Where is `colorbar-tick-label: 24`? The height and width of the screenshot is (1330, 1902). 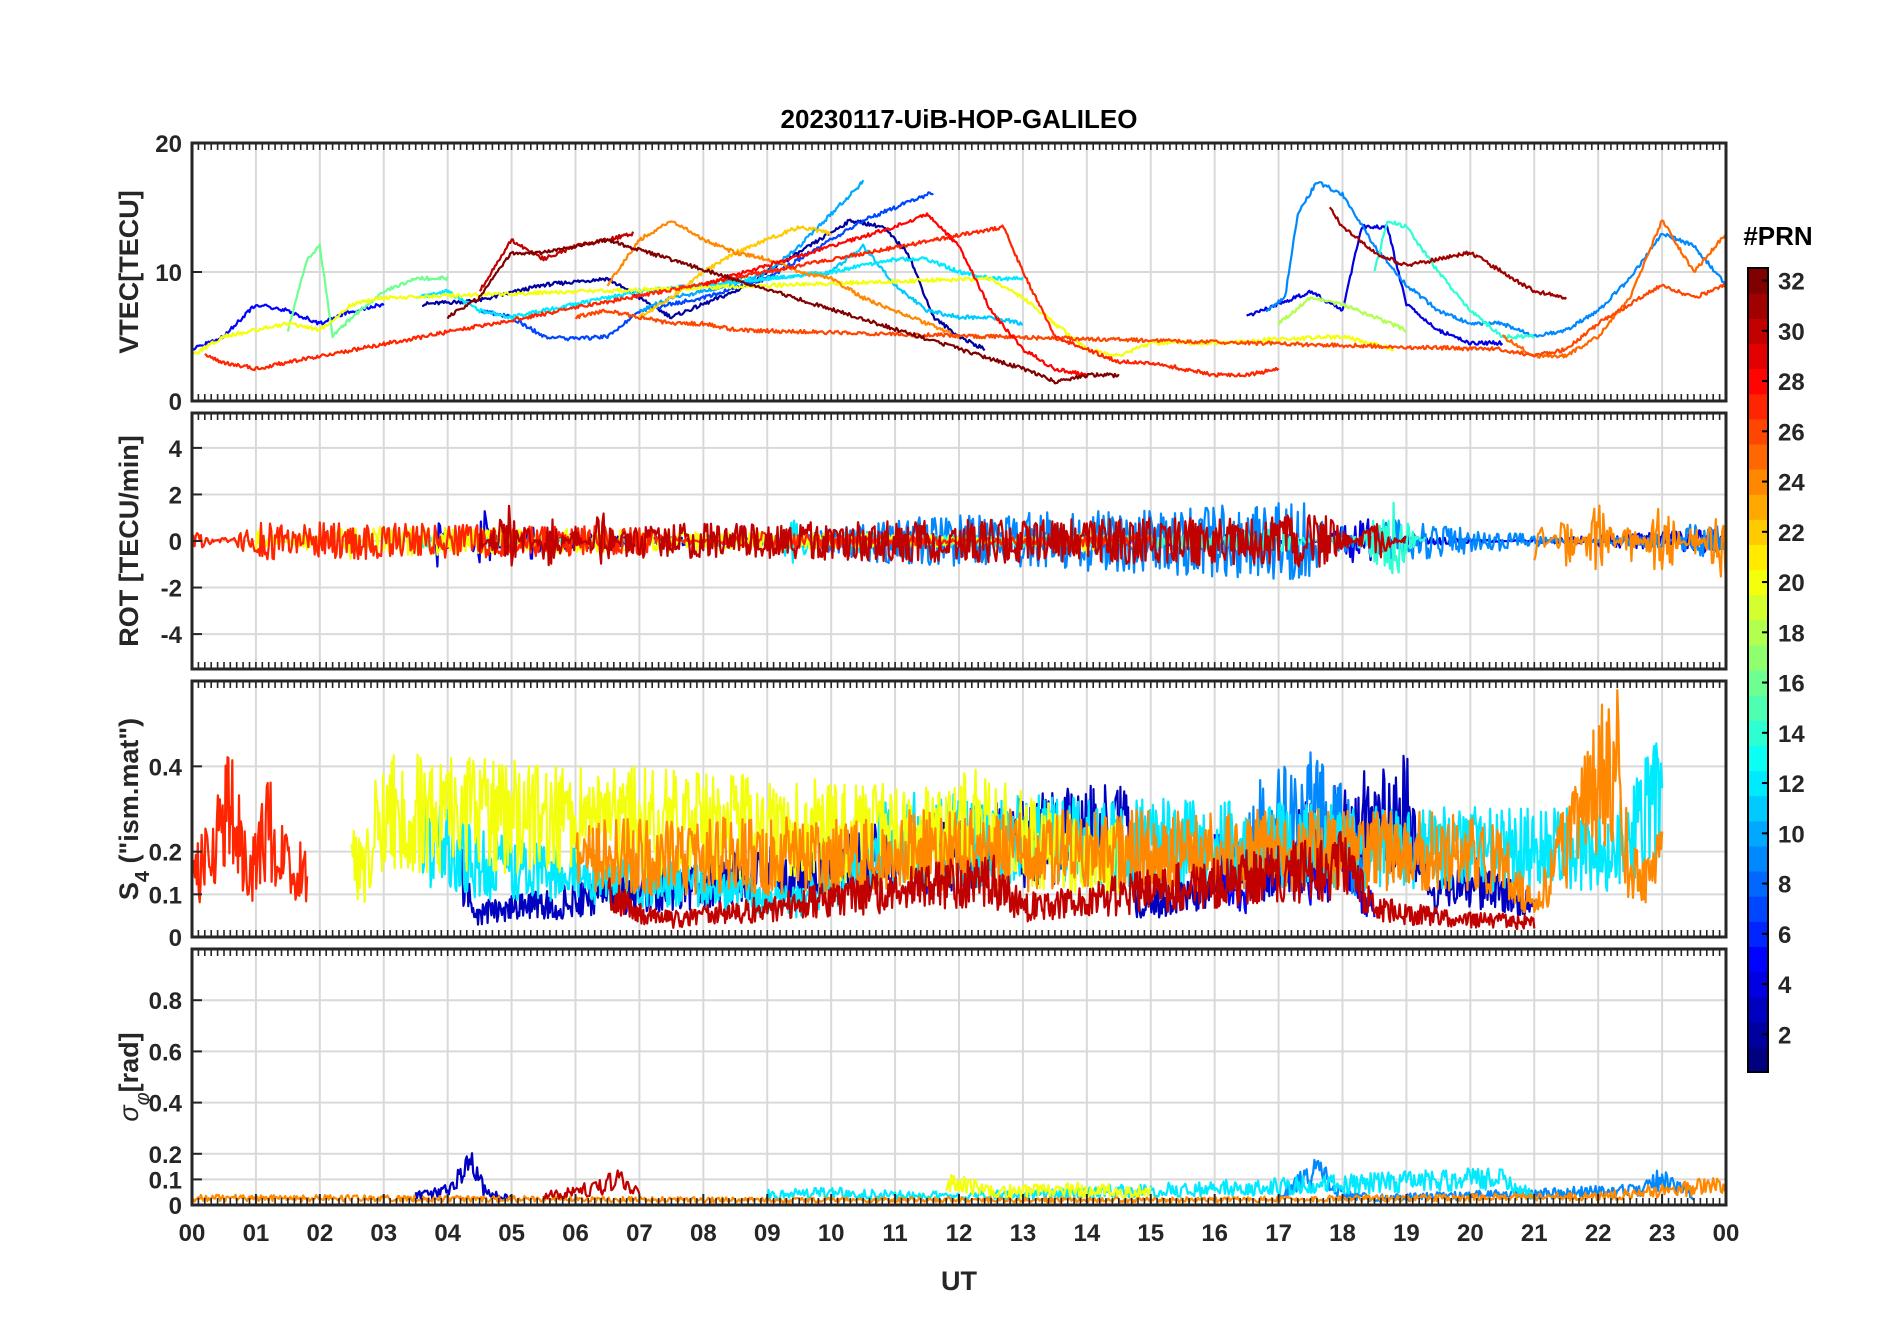
colorbar-tick-label: 24 is located at coordinates (1791, 483).